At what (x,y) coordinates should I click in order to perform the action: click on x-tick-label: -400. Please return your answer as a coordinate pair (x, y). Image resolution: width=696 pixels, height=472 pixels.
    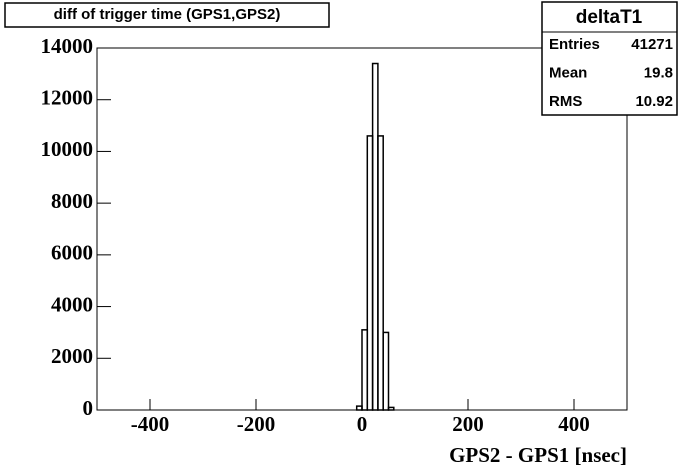
    Looking at the image, I should click on (150, 424).